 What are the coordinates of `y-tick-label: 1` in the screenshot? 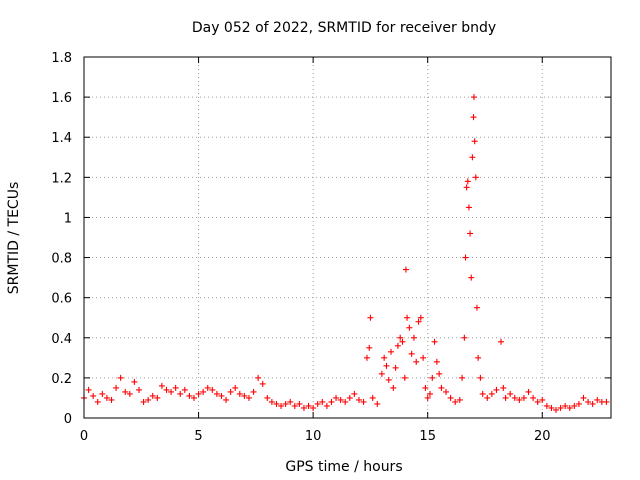 It's located at (68, 218).